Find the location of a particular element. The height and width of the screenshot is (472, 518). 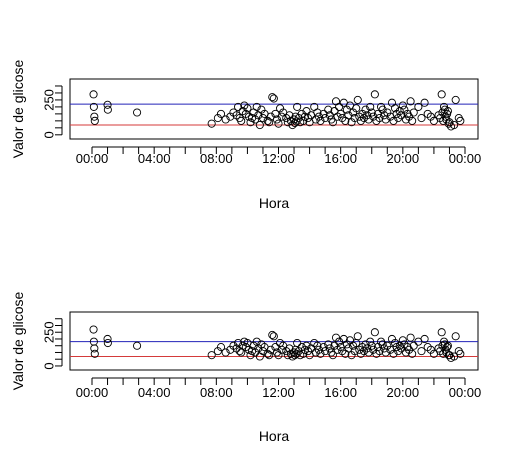

y-tick-label: 0 is located at coordinates (49, 365).